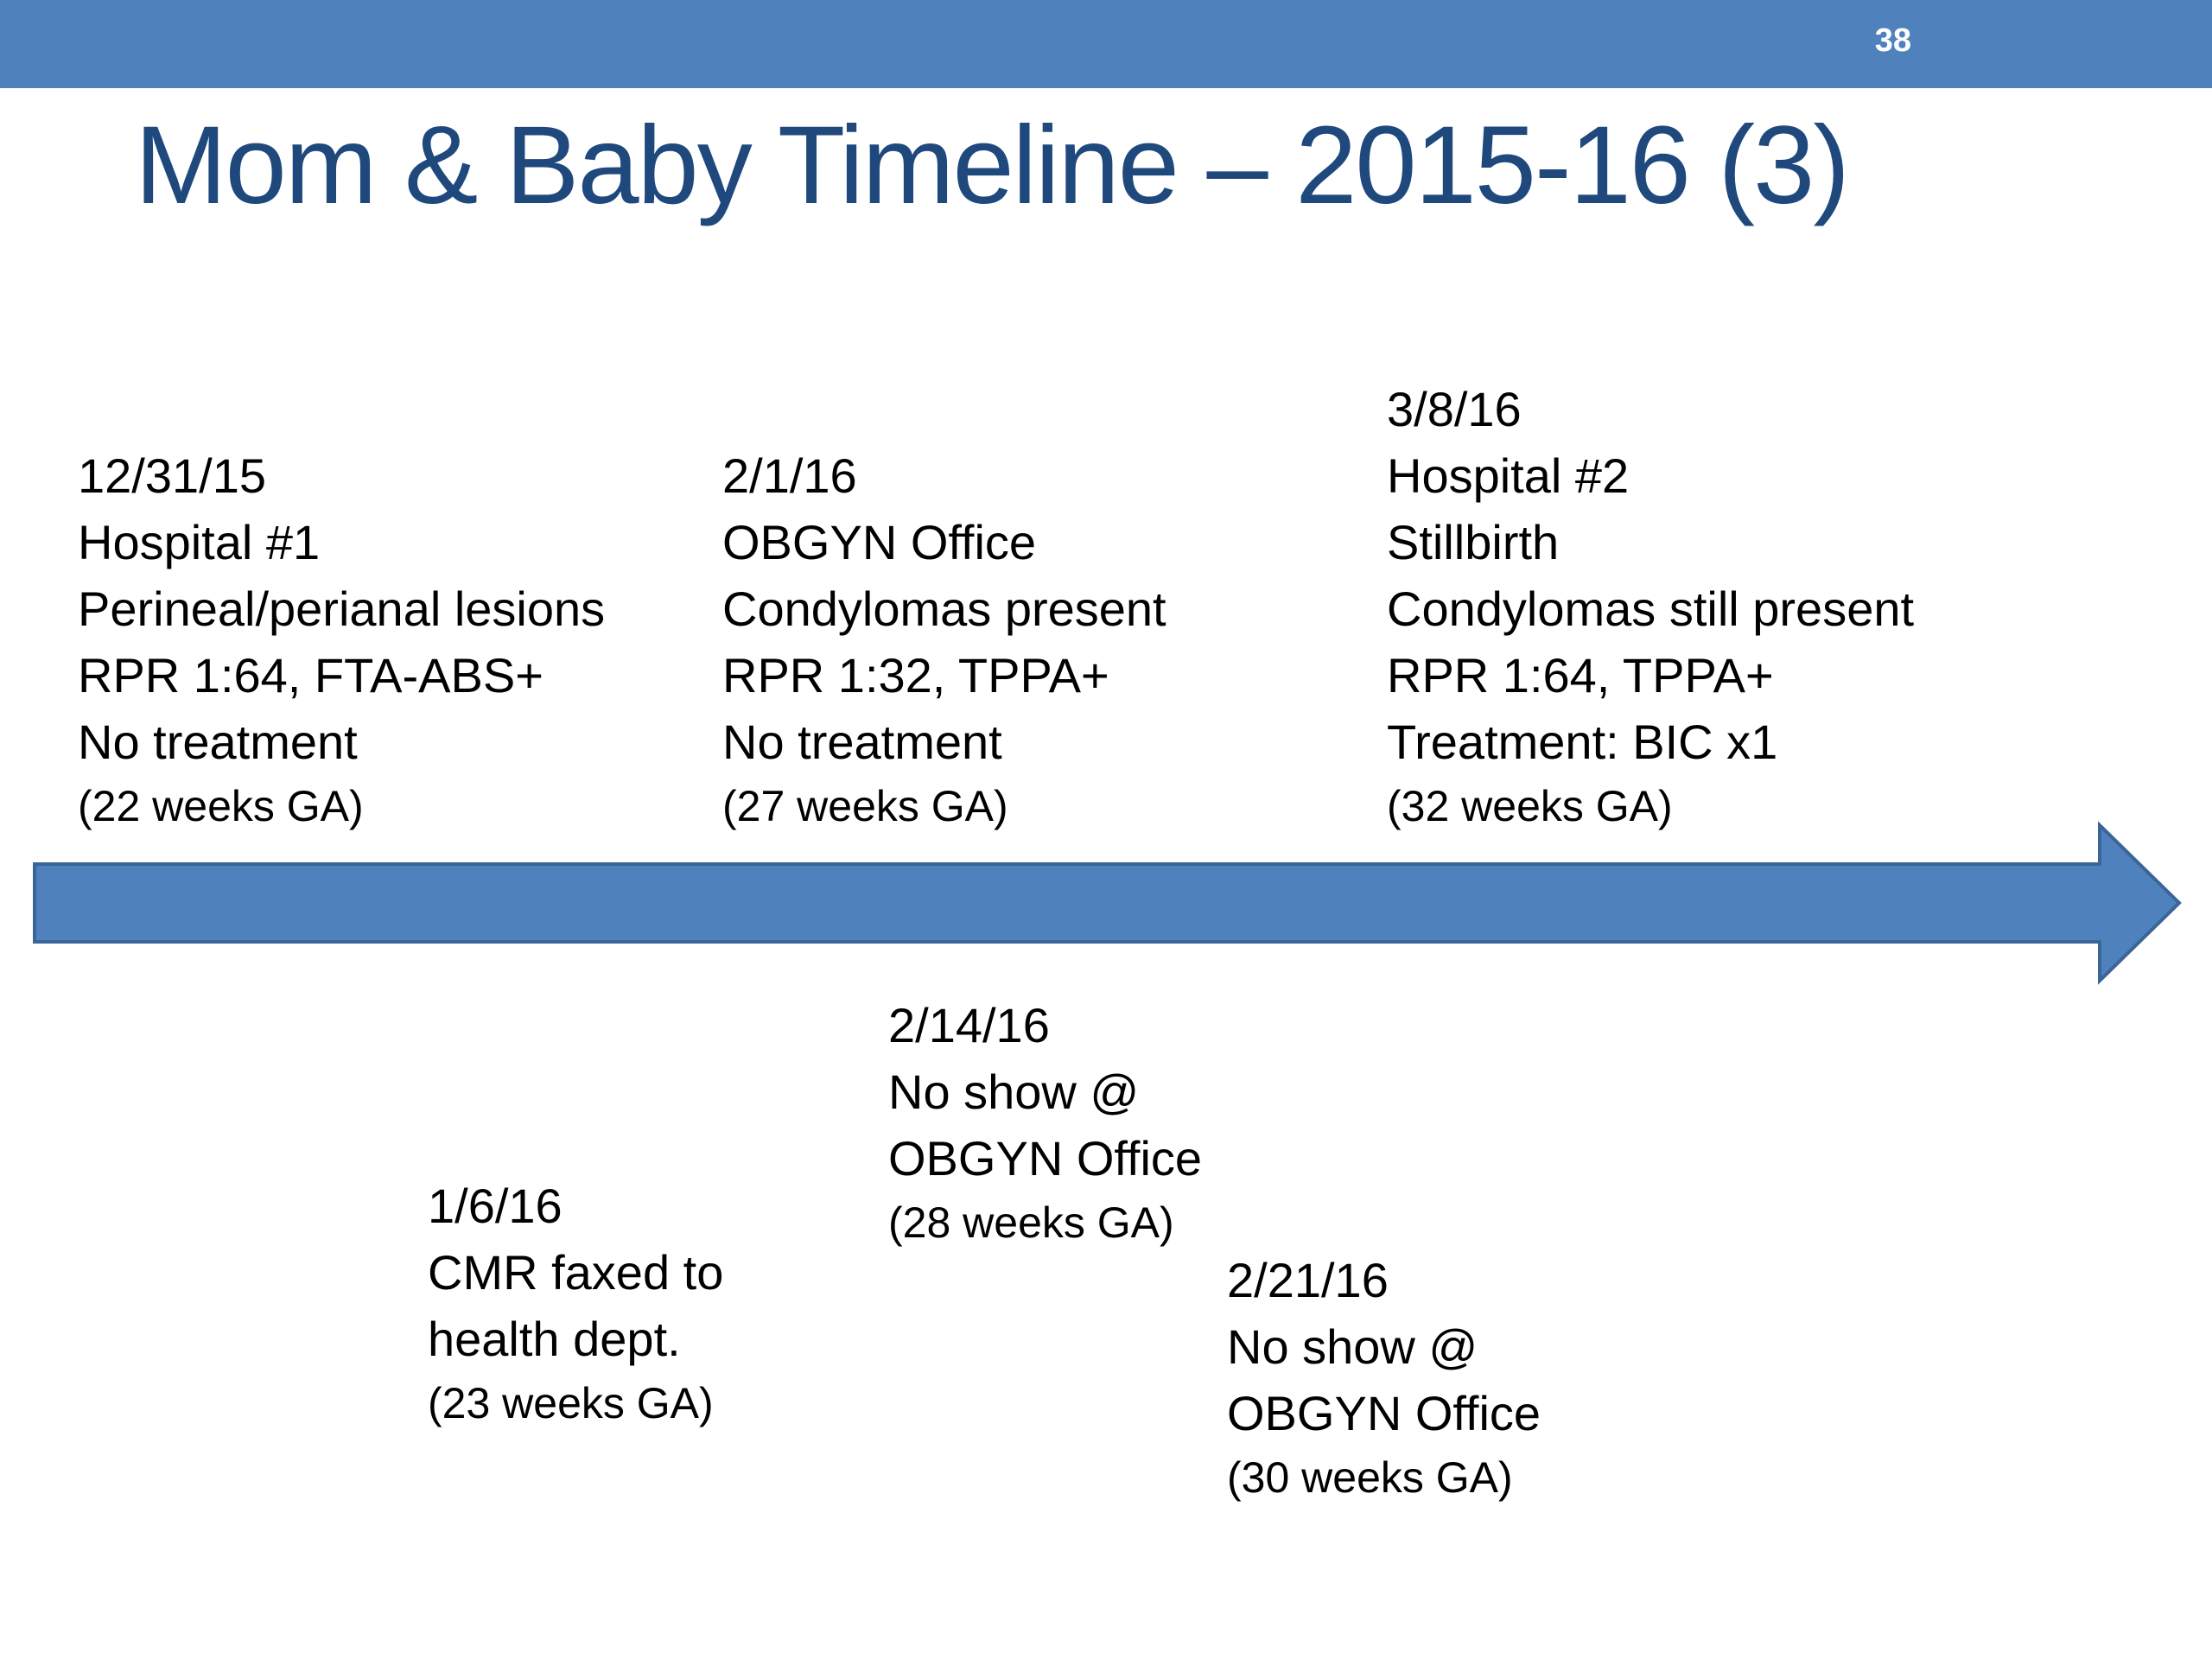 Image resolution: width=2212 pixels, height=1659 pixels. Describe the element at coordinates (865, 806) in the screenshot. I see `event-gestational-age: (27 weeks GA)` at that location.